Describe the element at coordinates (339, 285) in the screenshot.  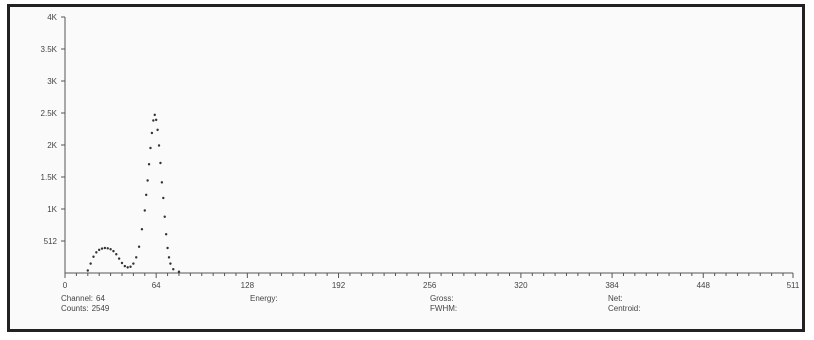
I see `x-tick-label: 192` at that location.